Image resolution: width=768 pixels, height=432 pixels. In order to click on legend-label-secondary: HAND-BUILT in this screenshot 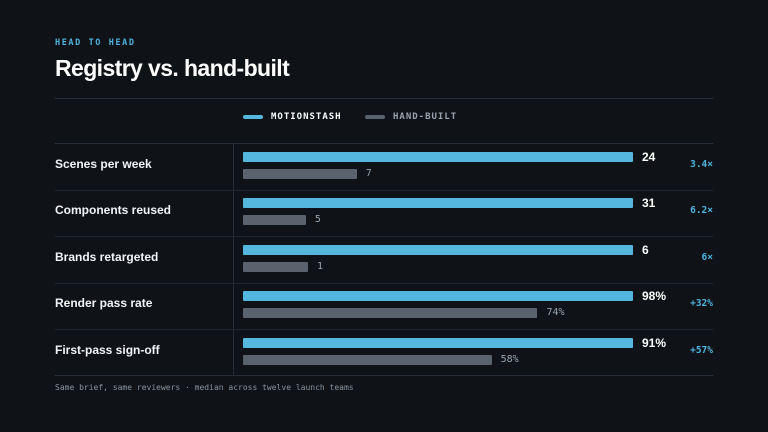, I will do `click(425, 117)`.